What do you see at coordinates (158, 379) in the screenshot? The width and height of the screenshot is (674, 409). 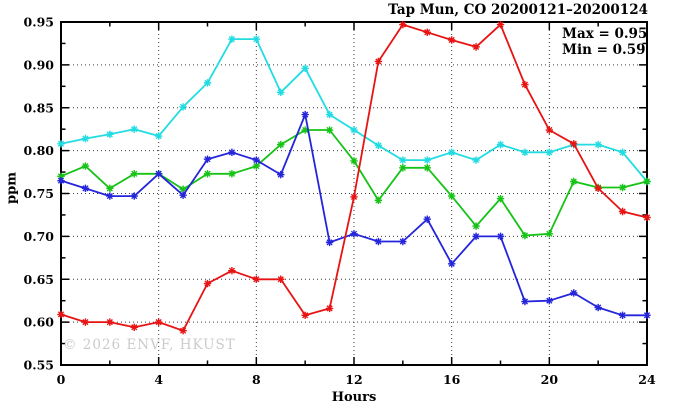 I see `x-tick-label: 4` at bounding box center [158, 379].